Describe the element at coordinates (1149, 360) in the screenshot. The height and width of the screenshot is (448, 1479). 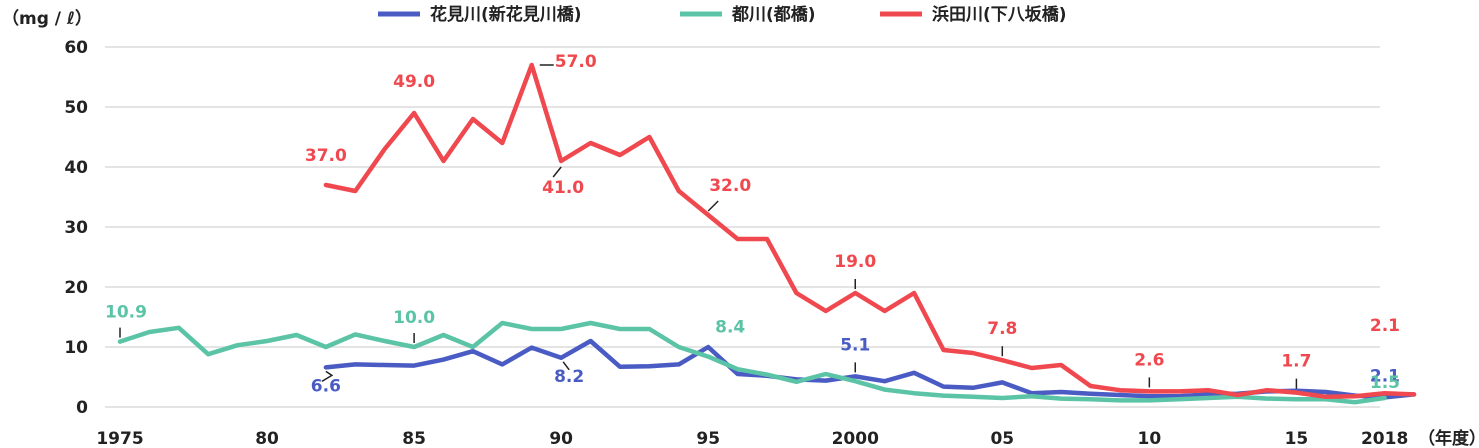
I see `data-label: 2.6` at that location.